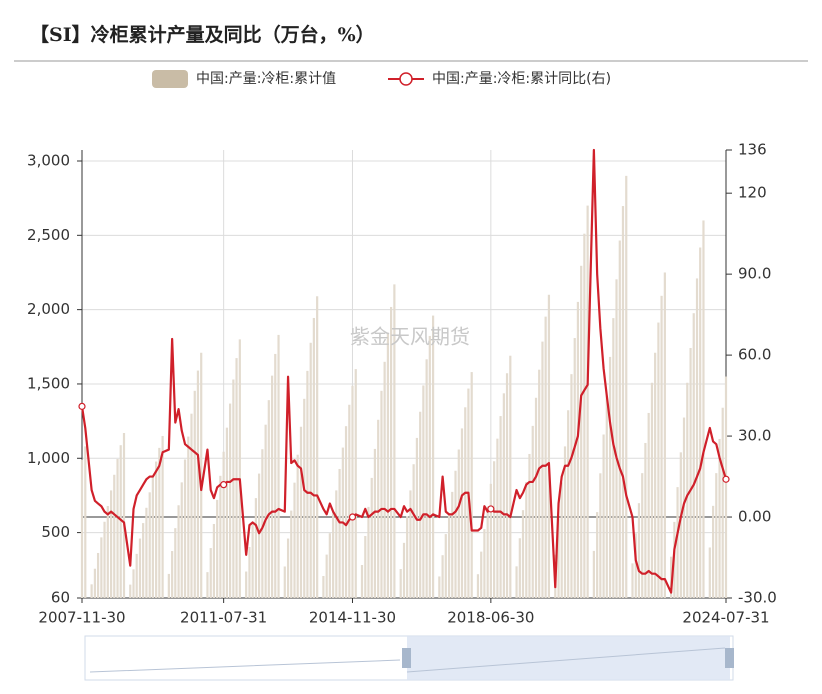 The width and height of the screenshot is (822, 694). Describe the element at coordinates (48, 160) in the screenshot. I see `y-tick-label: 3,000` at that location.